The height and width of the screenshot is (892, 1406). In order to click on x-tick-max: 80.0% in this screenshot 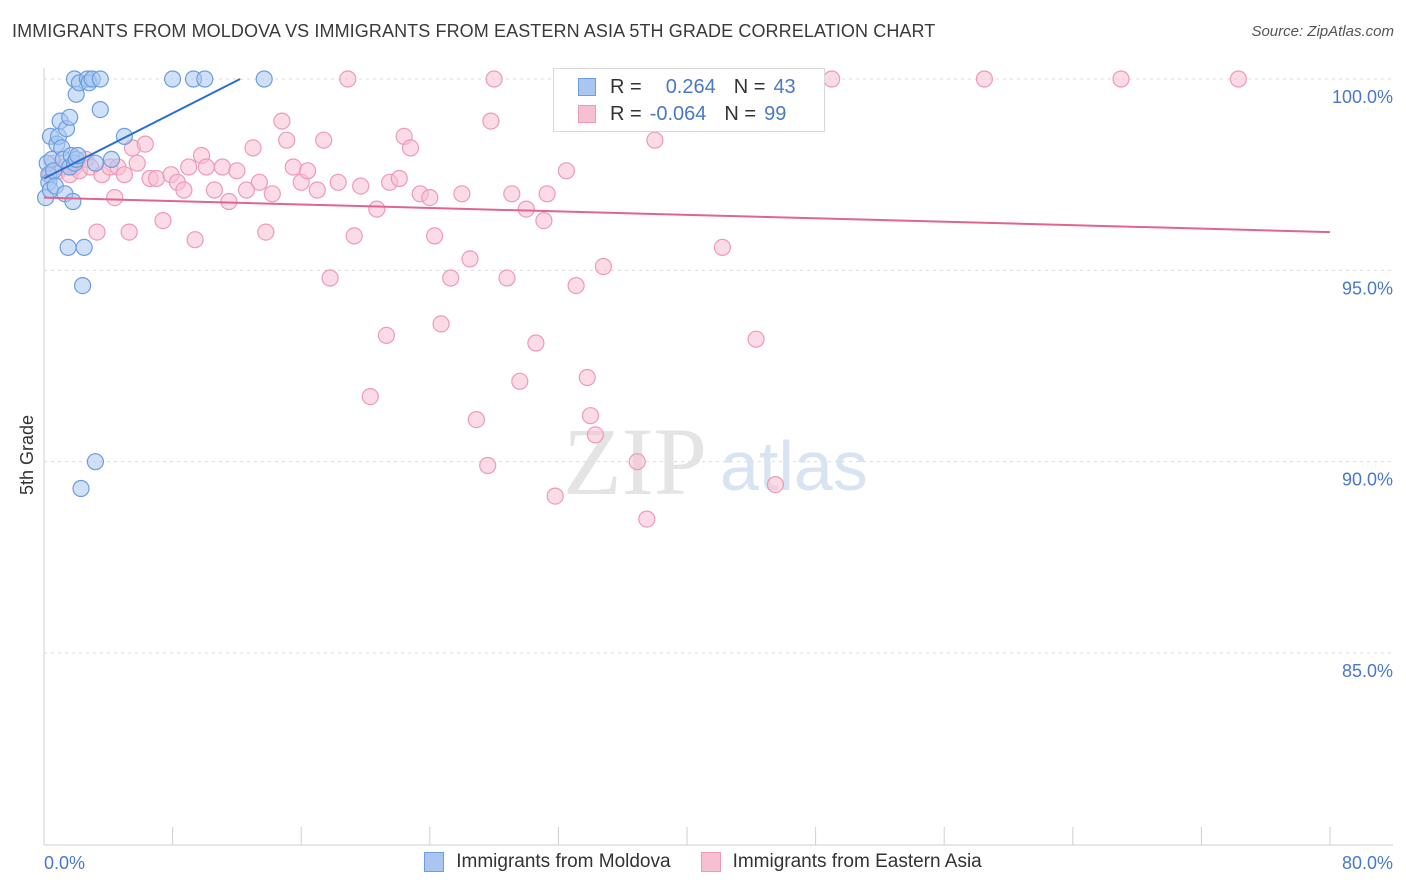, I will do `click(1367, 863)`.